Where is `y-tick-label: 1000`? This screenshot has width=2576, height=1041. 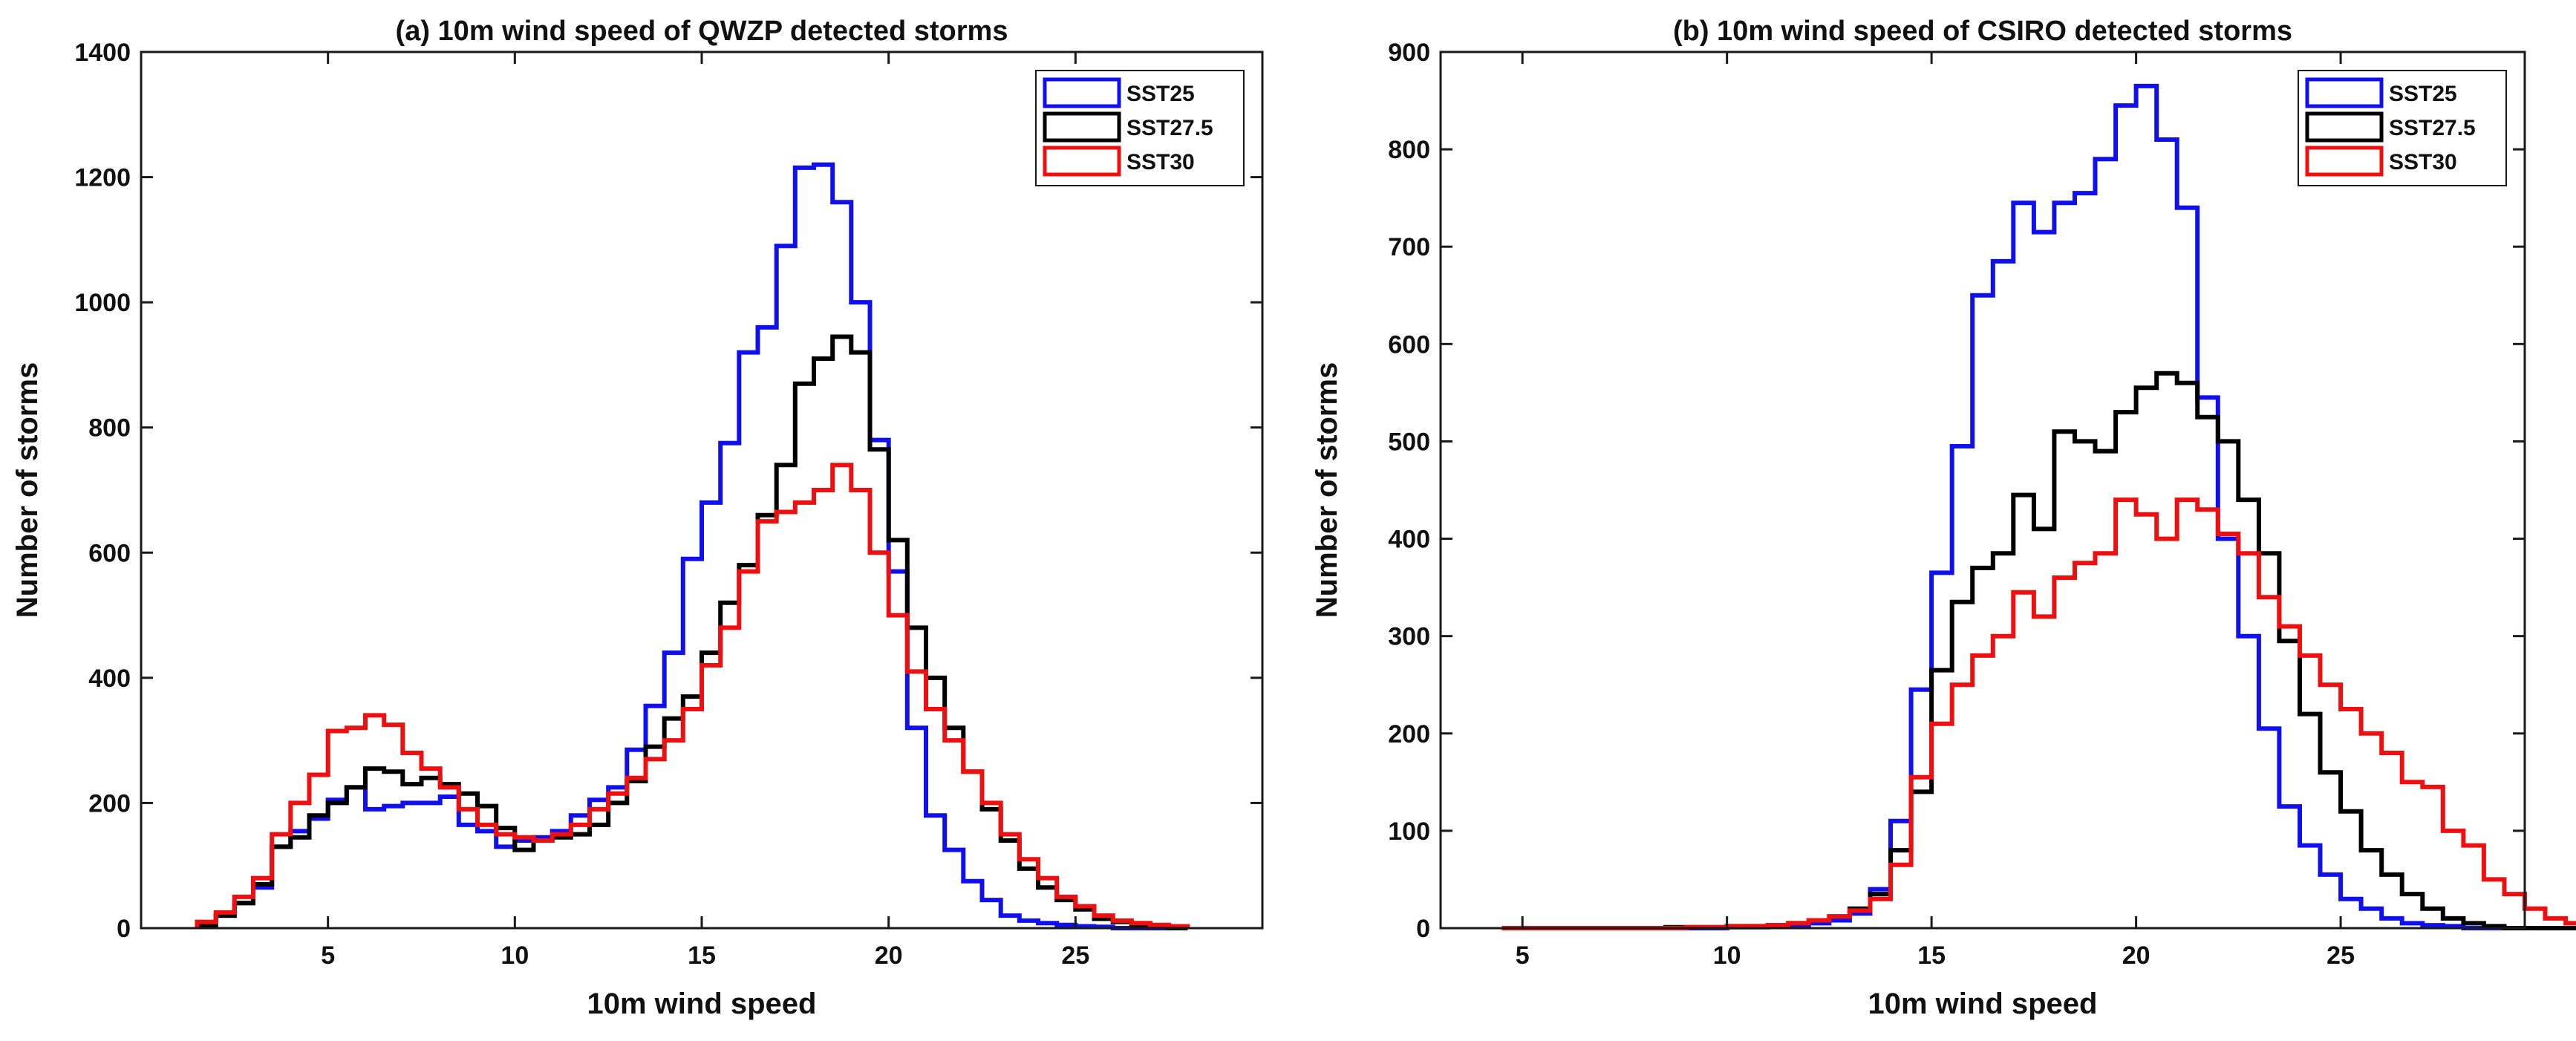
y-tick-label: 1000 is located at coordinates (102, 303).